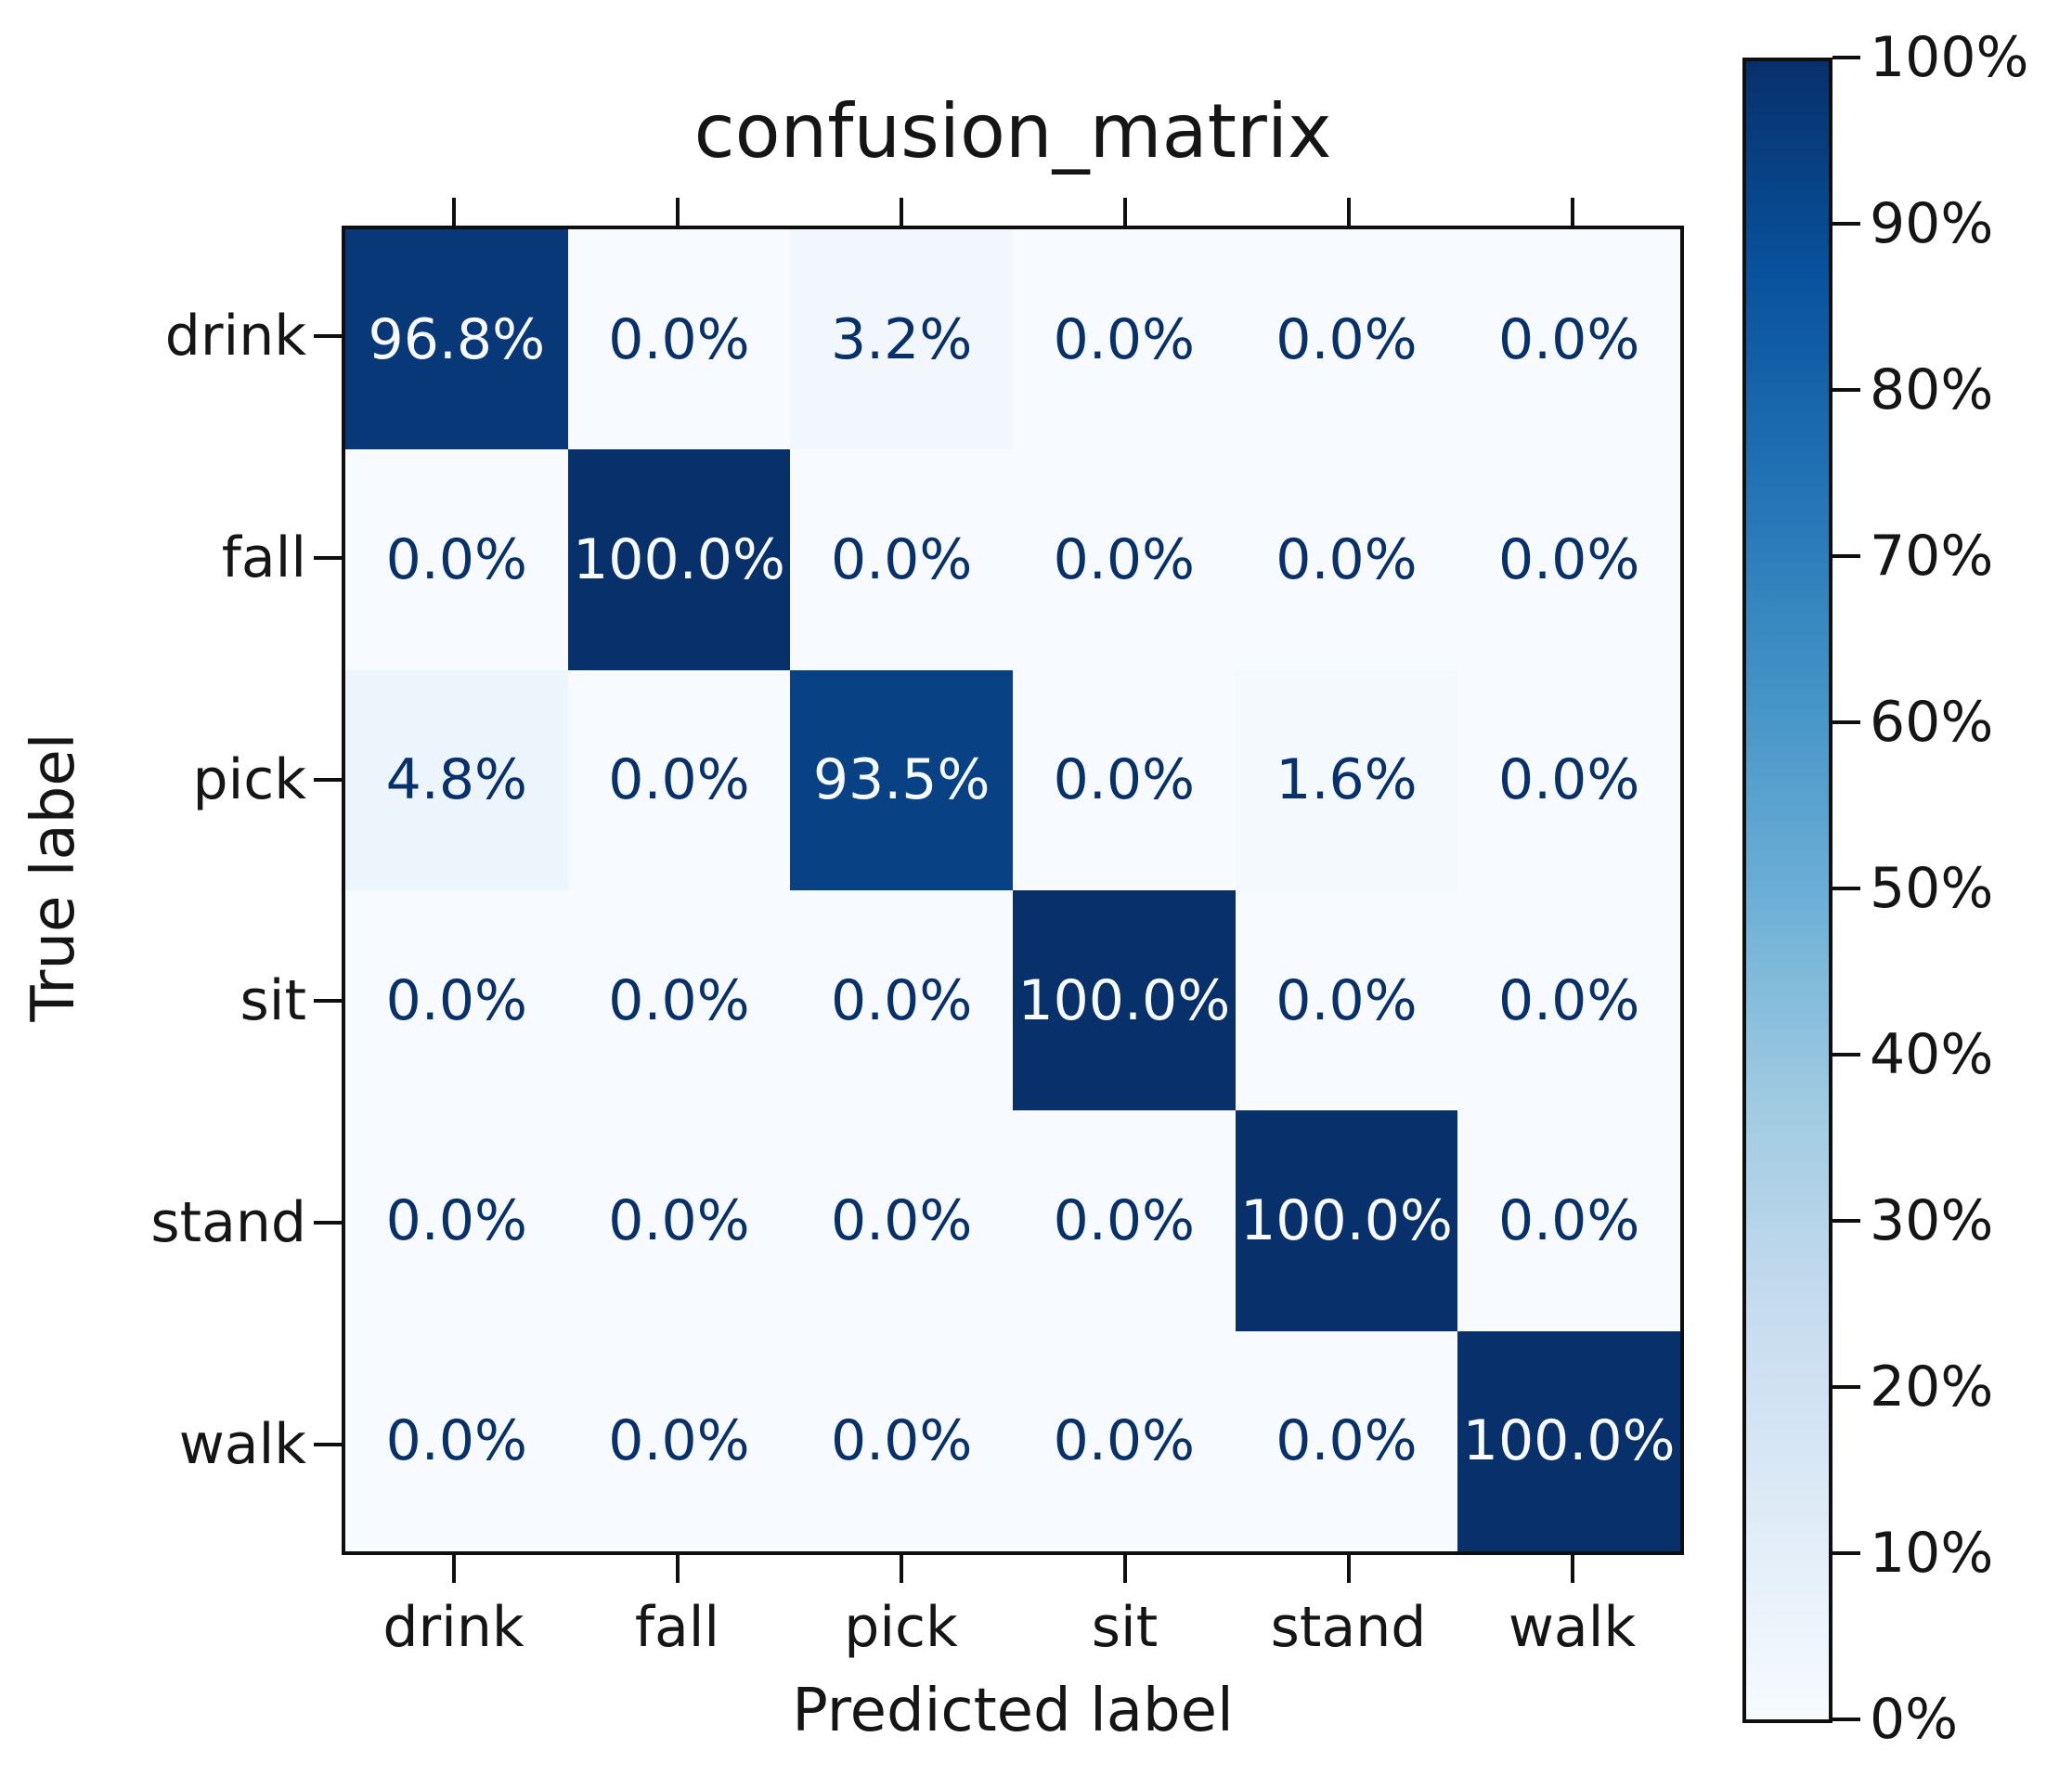 The width and height of the screenshot is (2072, 1776). Describe the element at coordinates (679, 559) in the screenshot. I see `matrix-cell-fall-fall: 100.0%` at that location.